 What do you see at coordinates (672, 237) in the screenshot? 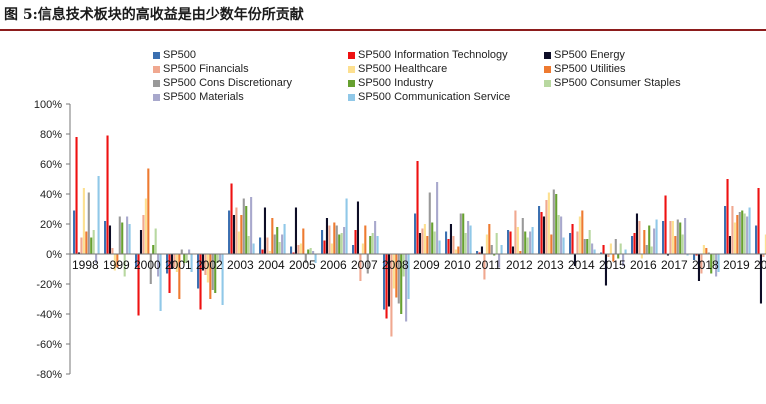
I see `bar-sp500-healthcare-2017` at bounding box center [672, 237].